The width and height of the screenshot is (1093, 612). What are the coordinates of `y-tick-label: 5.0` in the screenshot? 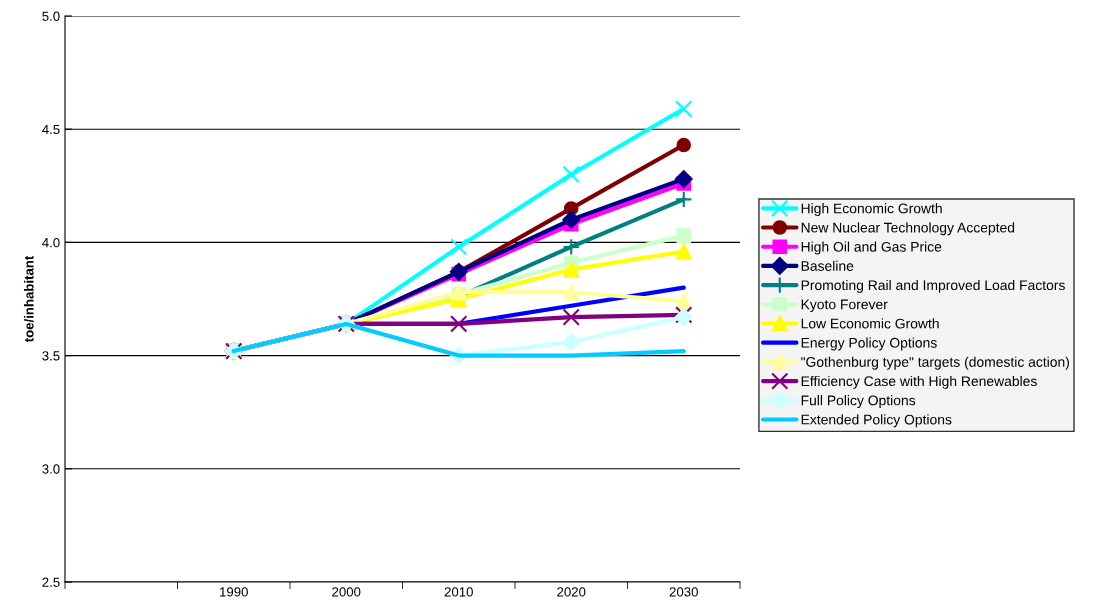 It's located at (51, 16).